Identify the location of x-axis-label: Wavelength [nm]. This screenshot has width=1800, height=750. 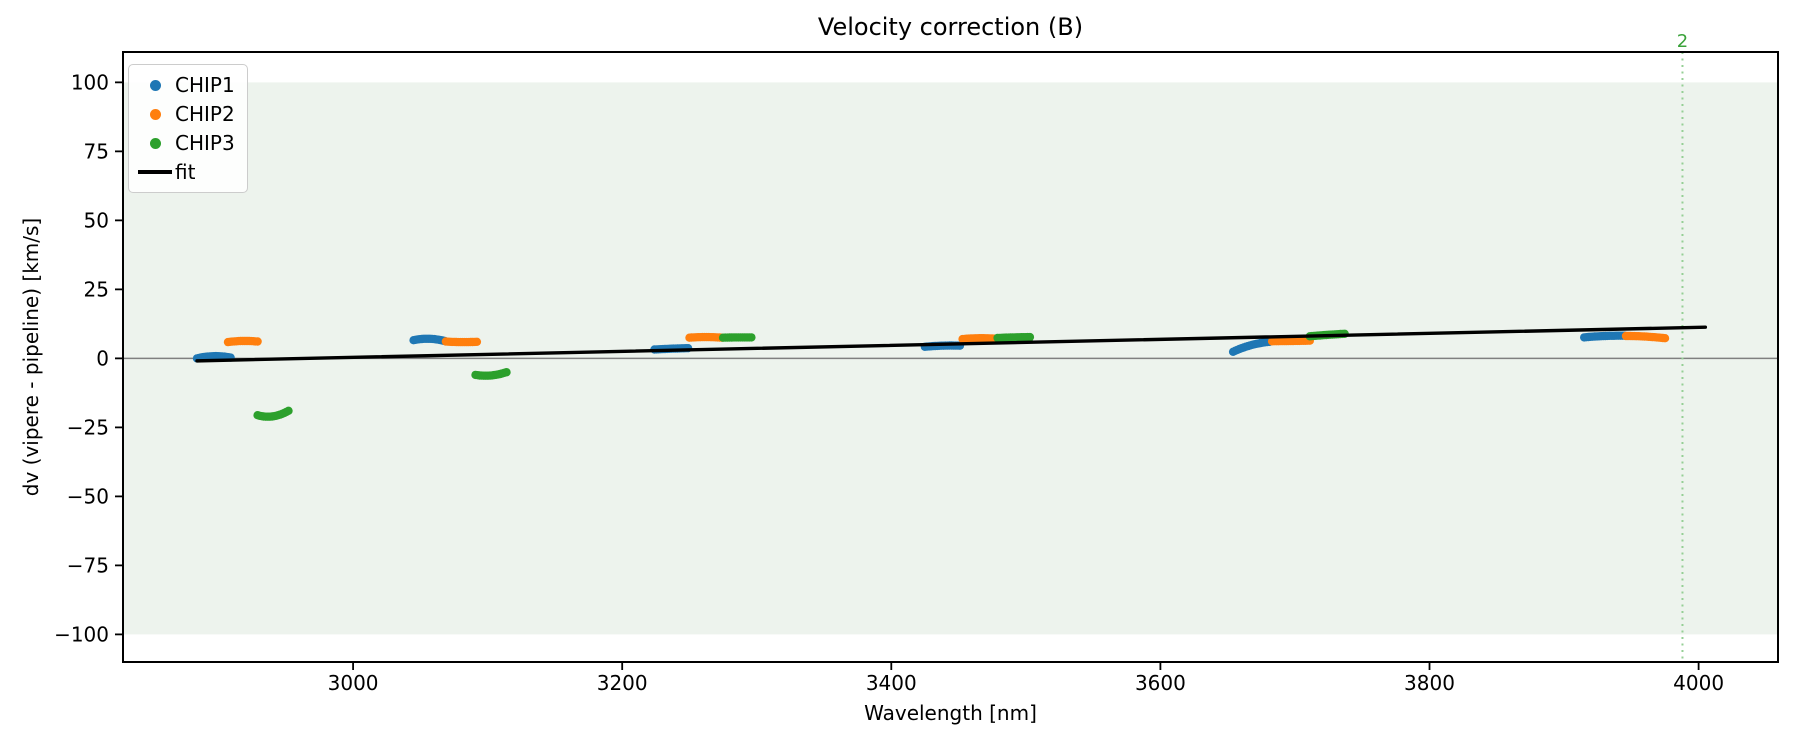
(950, 713).